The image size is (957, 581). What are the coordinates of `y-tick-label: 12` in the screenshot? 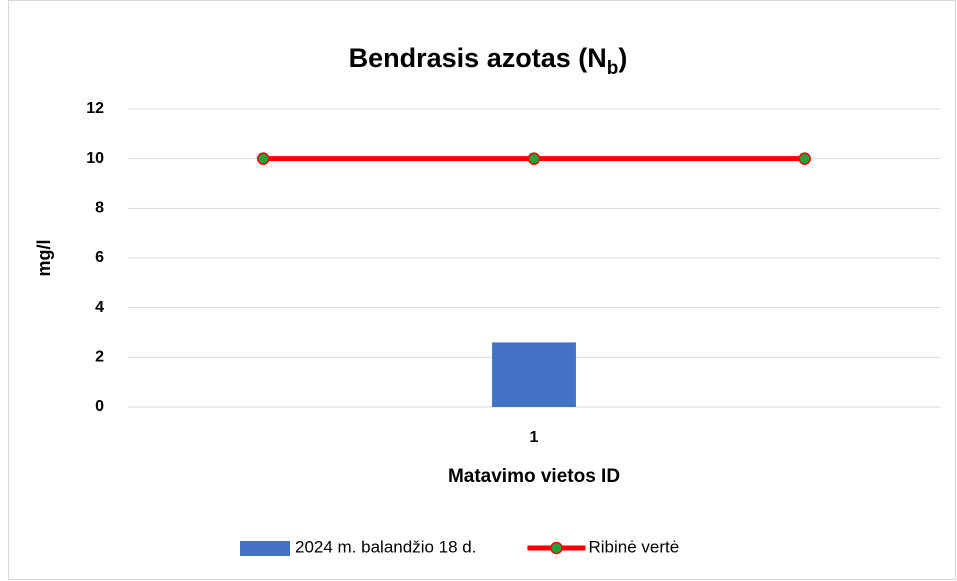 It's located at (95, 108).